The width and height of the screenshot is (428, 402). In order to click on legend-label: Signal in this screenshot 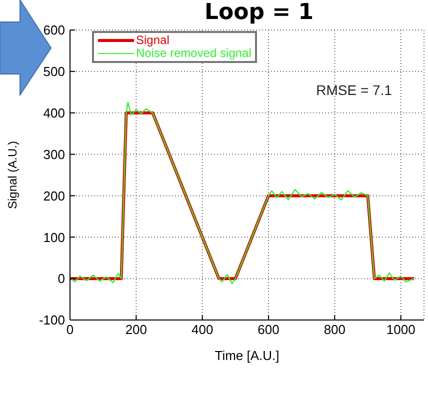, I will do `click(152, 40)`.